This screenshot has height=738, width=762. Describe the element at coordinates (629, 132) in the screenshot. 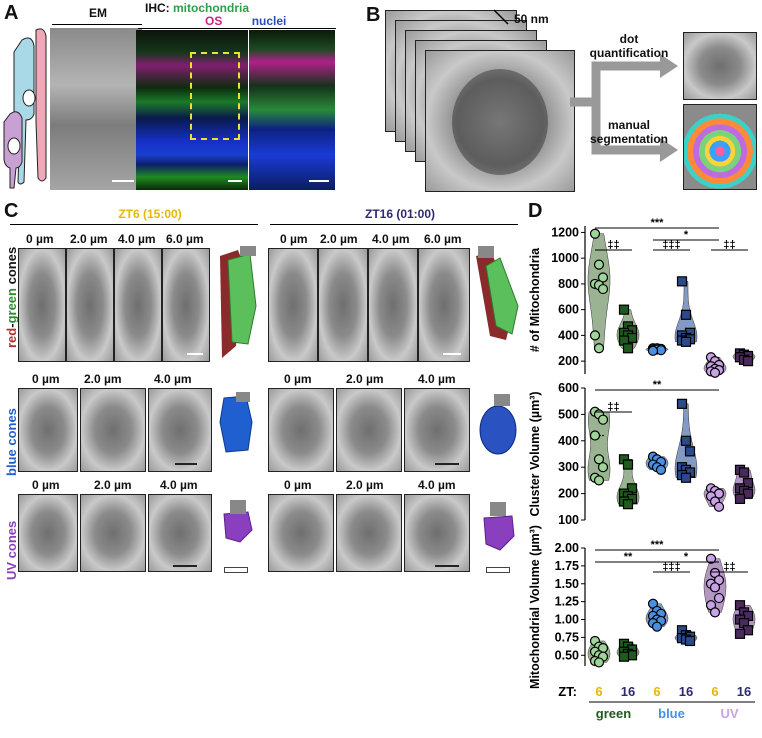

I see `arrow-bottom-label: manual segmentation` at that location.